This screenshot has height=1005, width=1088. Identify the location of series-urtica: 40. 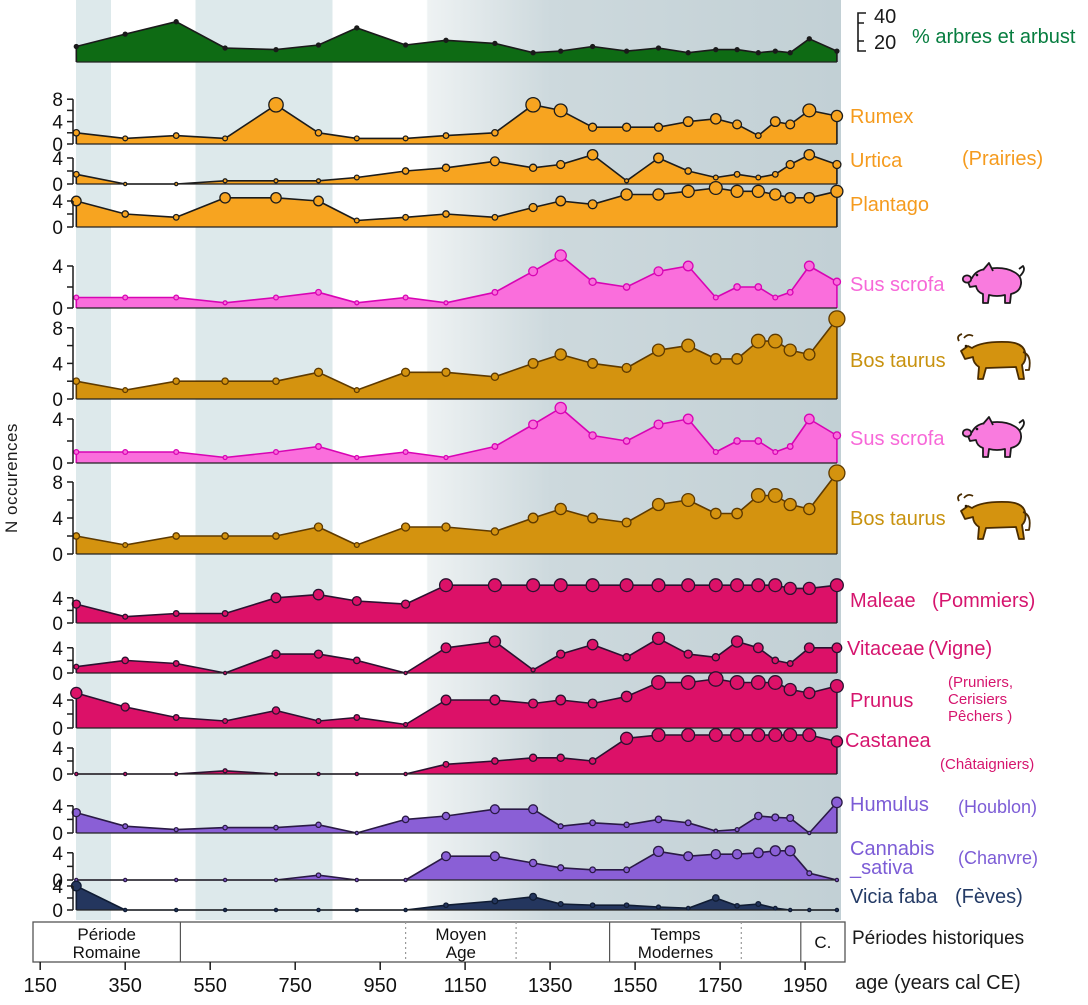
(447, 172).